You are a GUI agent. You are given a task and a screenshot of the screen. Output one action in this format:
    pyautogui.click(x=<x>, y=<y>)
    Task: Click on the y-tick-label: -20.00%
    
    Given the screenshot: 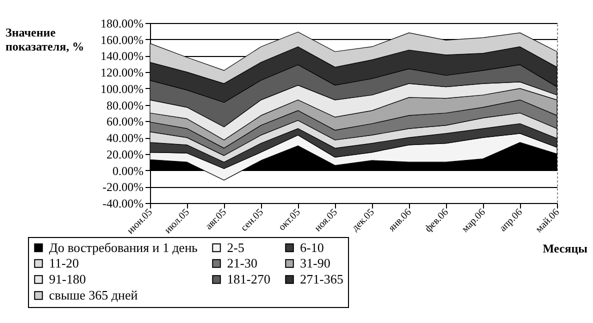 What is the action you would take?
    pyautogui.click(x=123, y=187)
    